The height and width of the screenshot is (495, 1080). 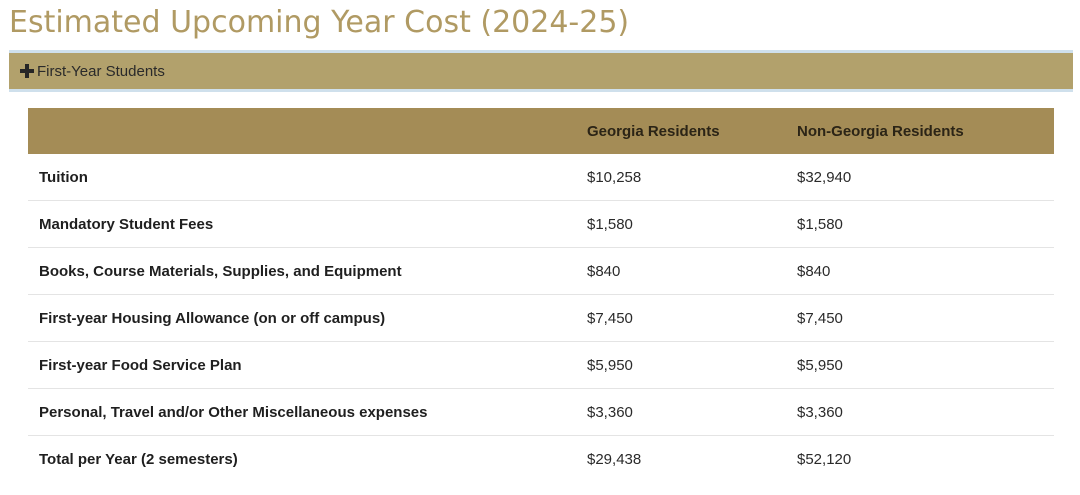 What do you see at coordinates (653, 131) in the screenshot?
I see `header-georgia-residents: Georgia Residents` at bounding box center [653, 131].